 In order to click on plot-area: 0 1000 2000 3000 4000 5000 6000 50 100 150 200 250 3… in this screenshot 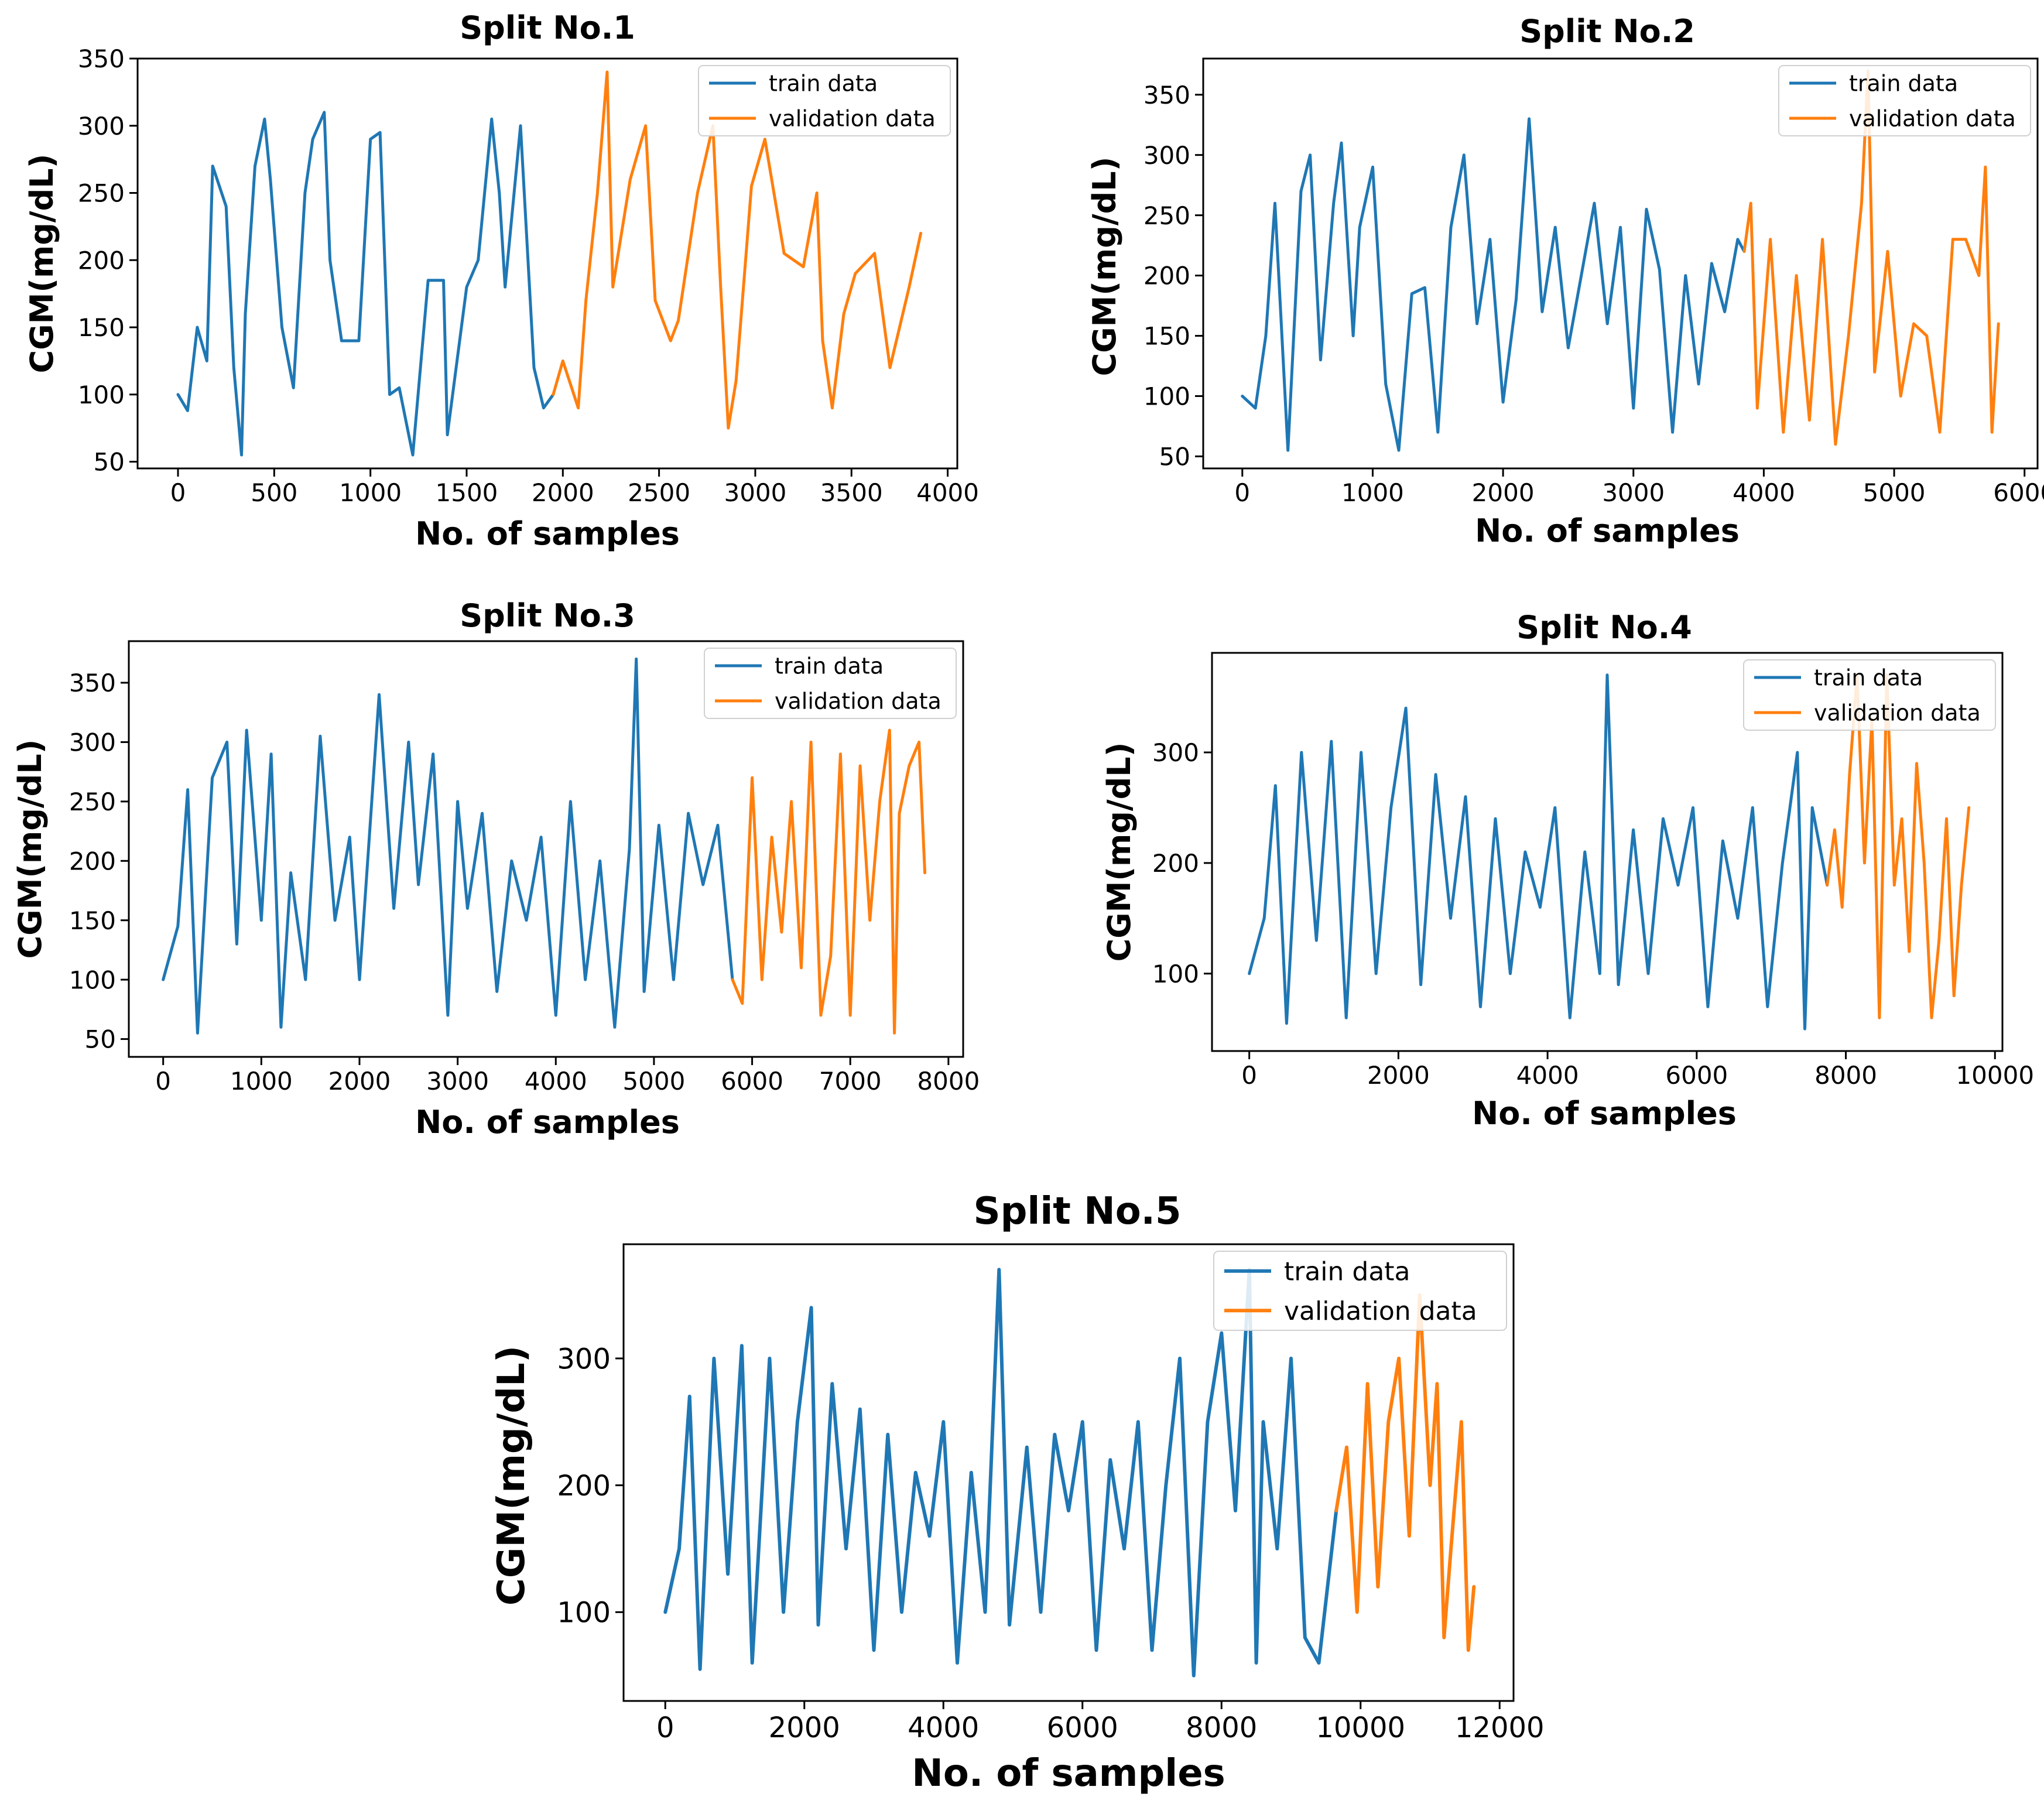, I will do `click(1594, 282)`.